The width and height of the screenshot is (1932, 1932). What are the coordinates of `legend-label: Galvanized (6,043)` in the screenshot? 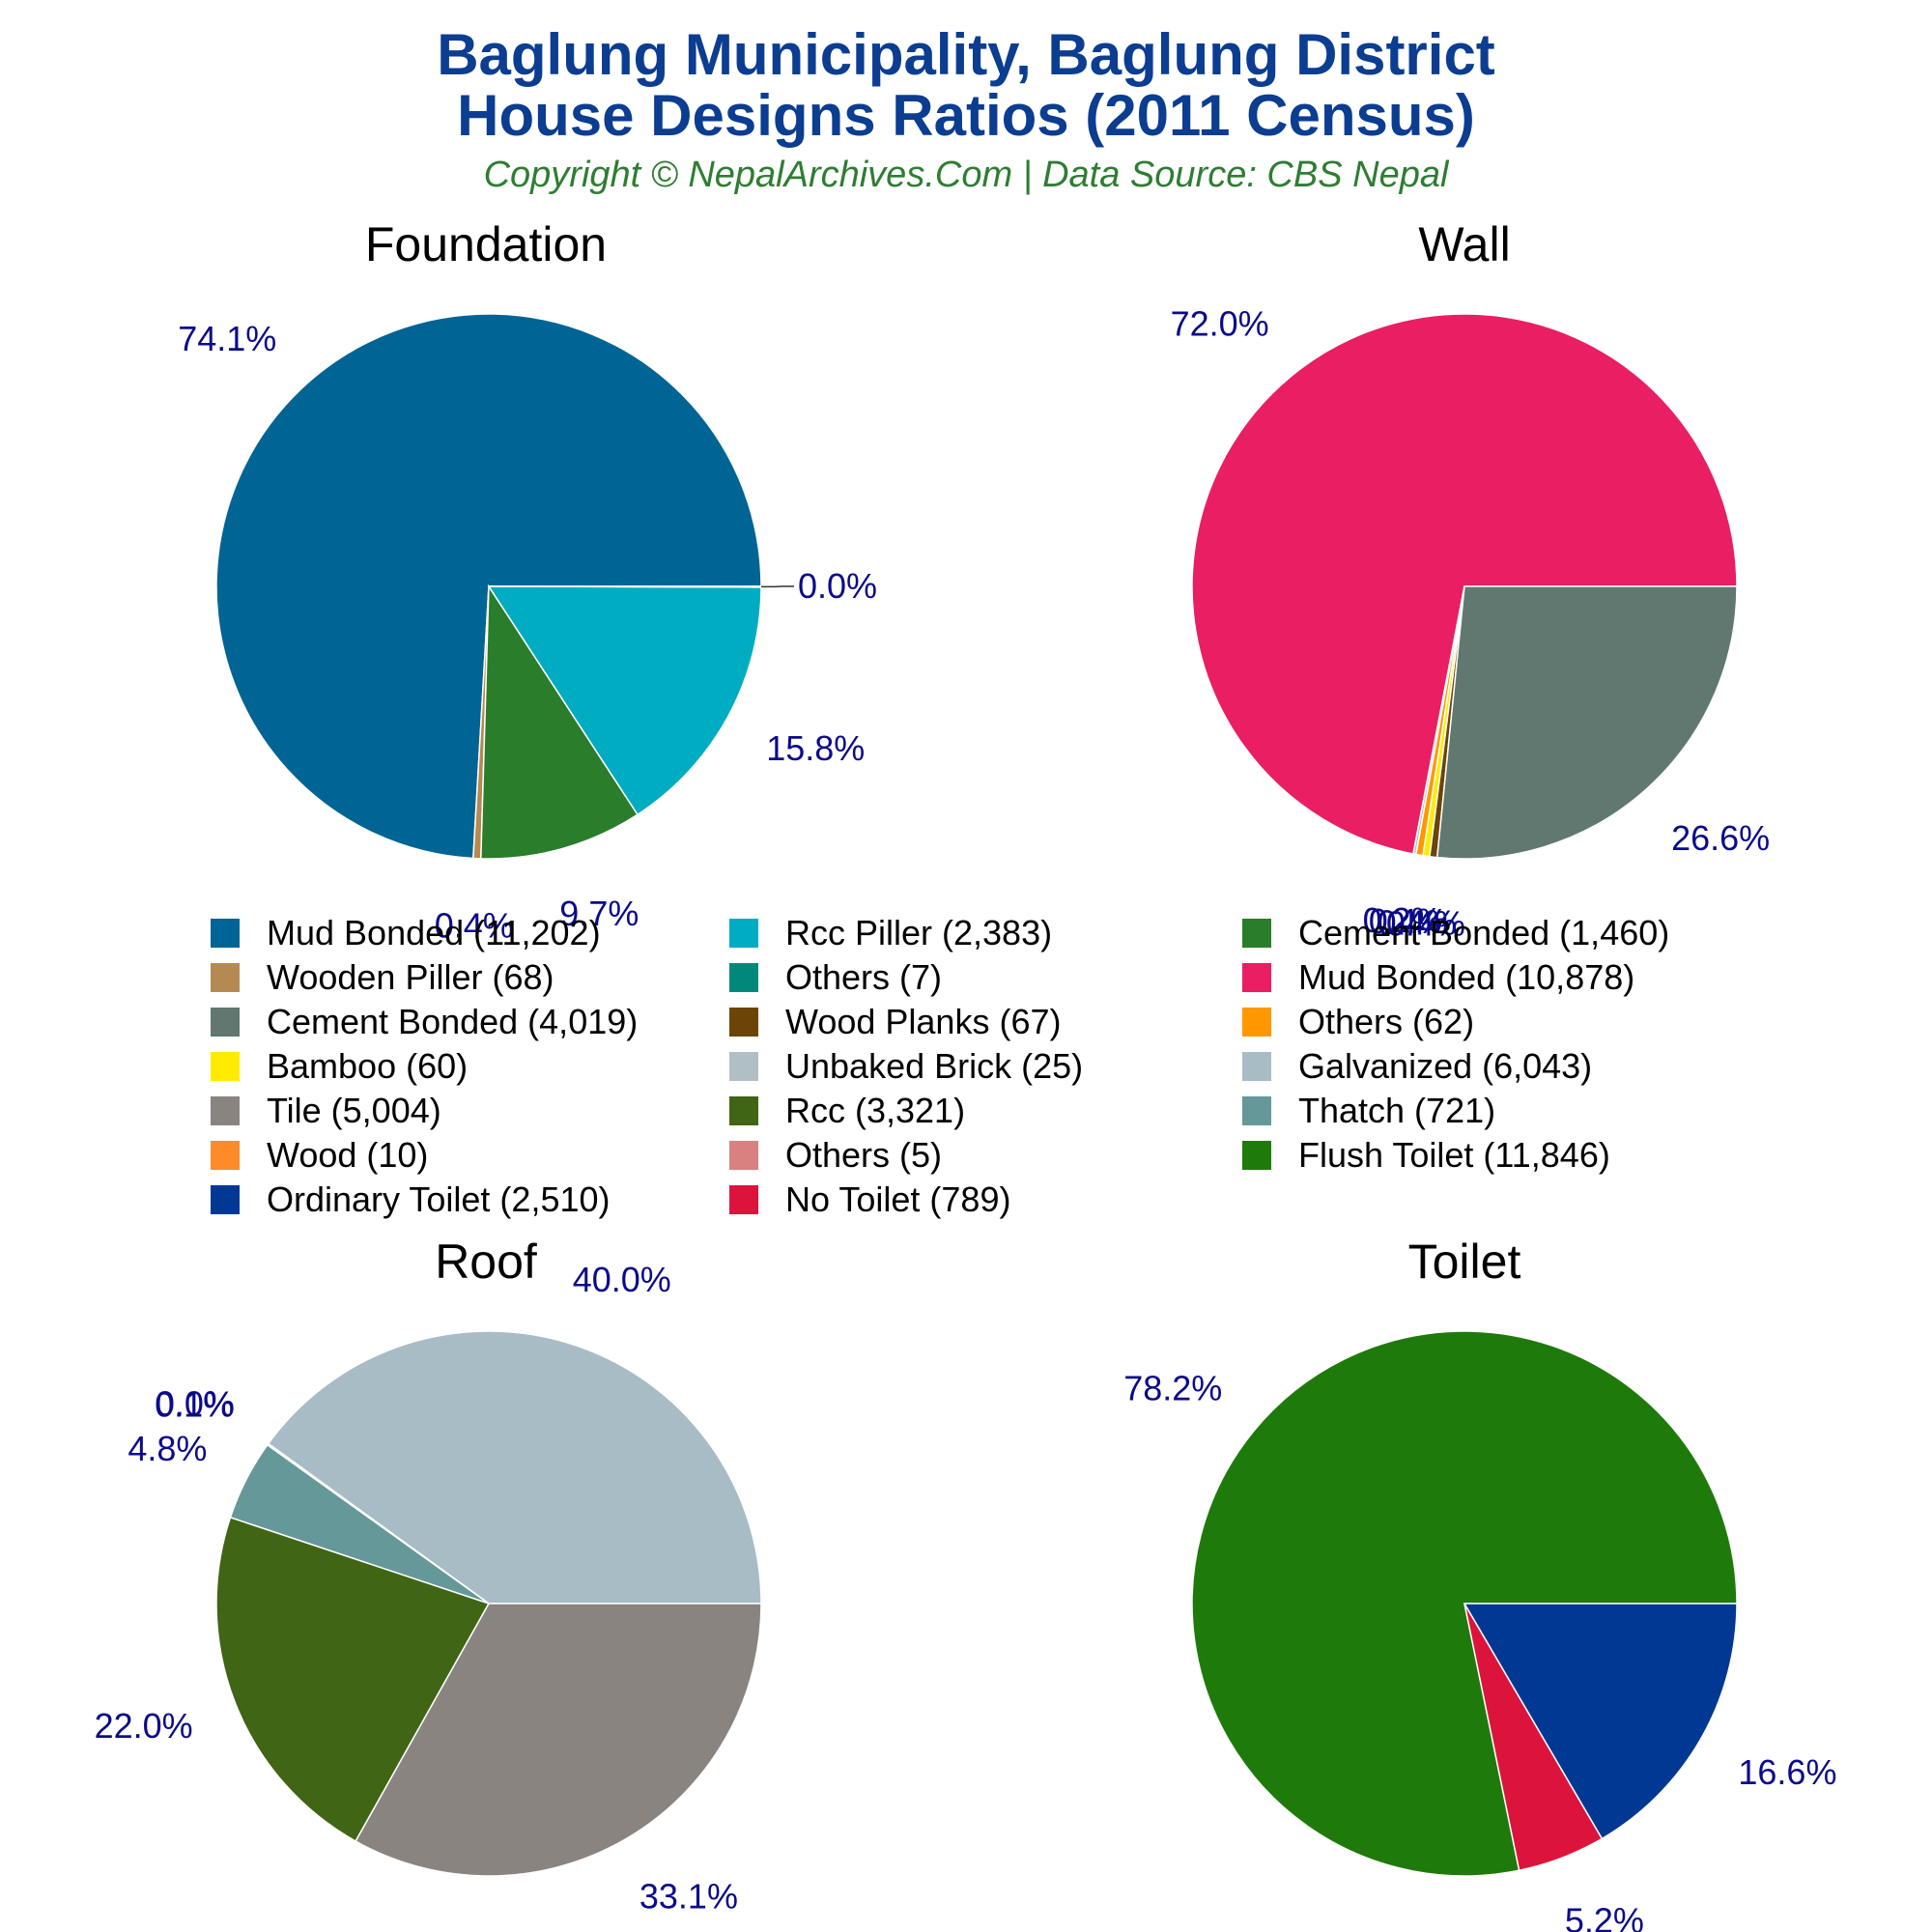 It's located at (1445, 1066).